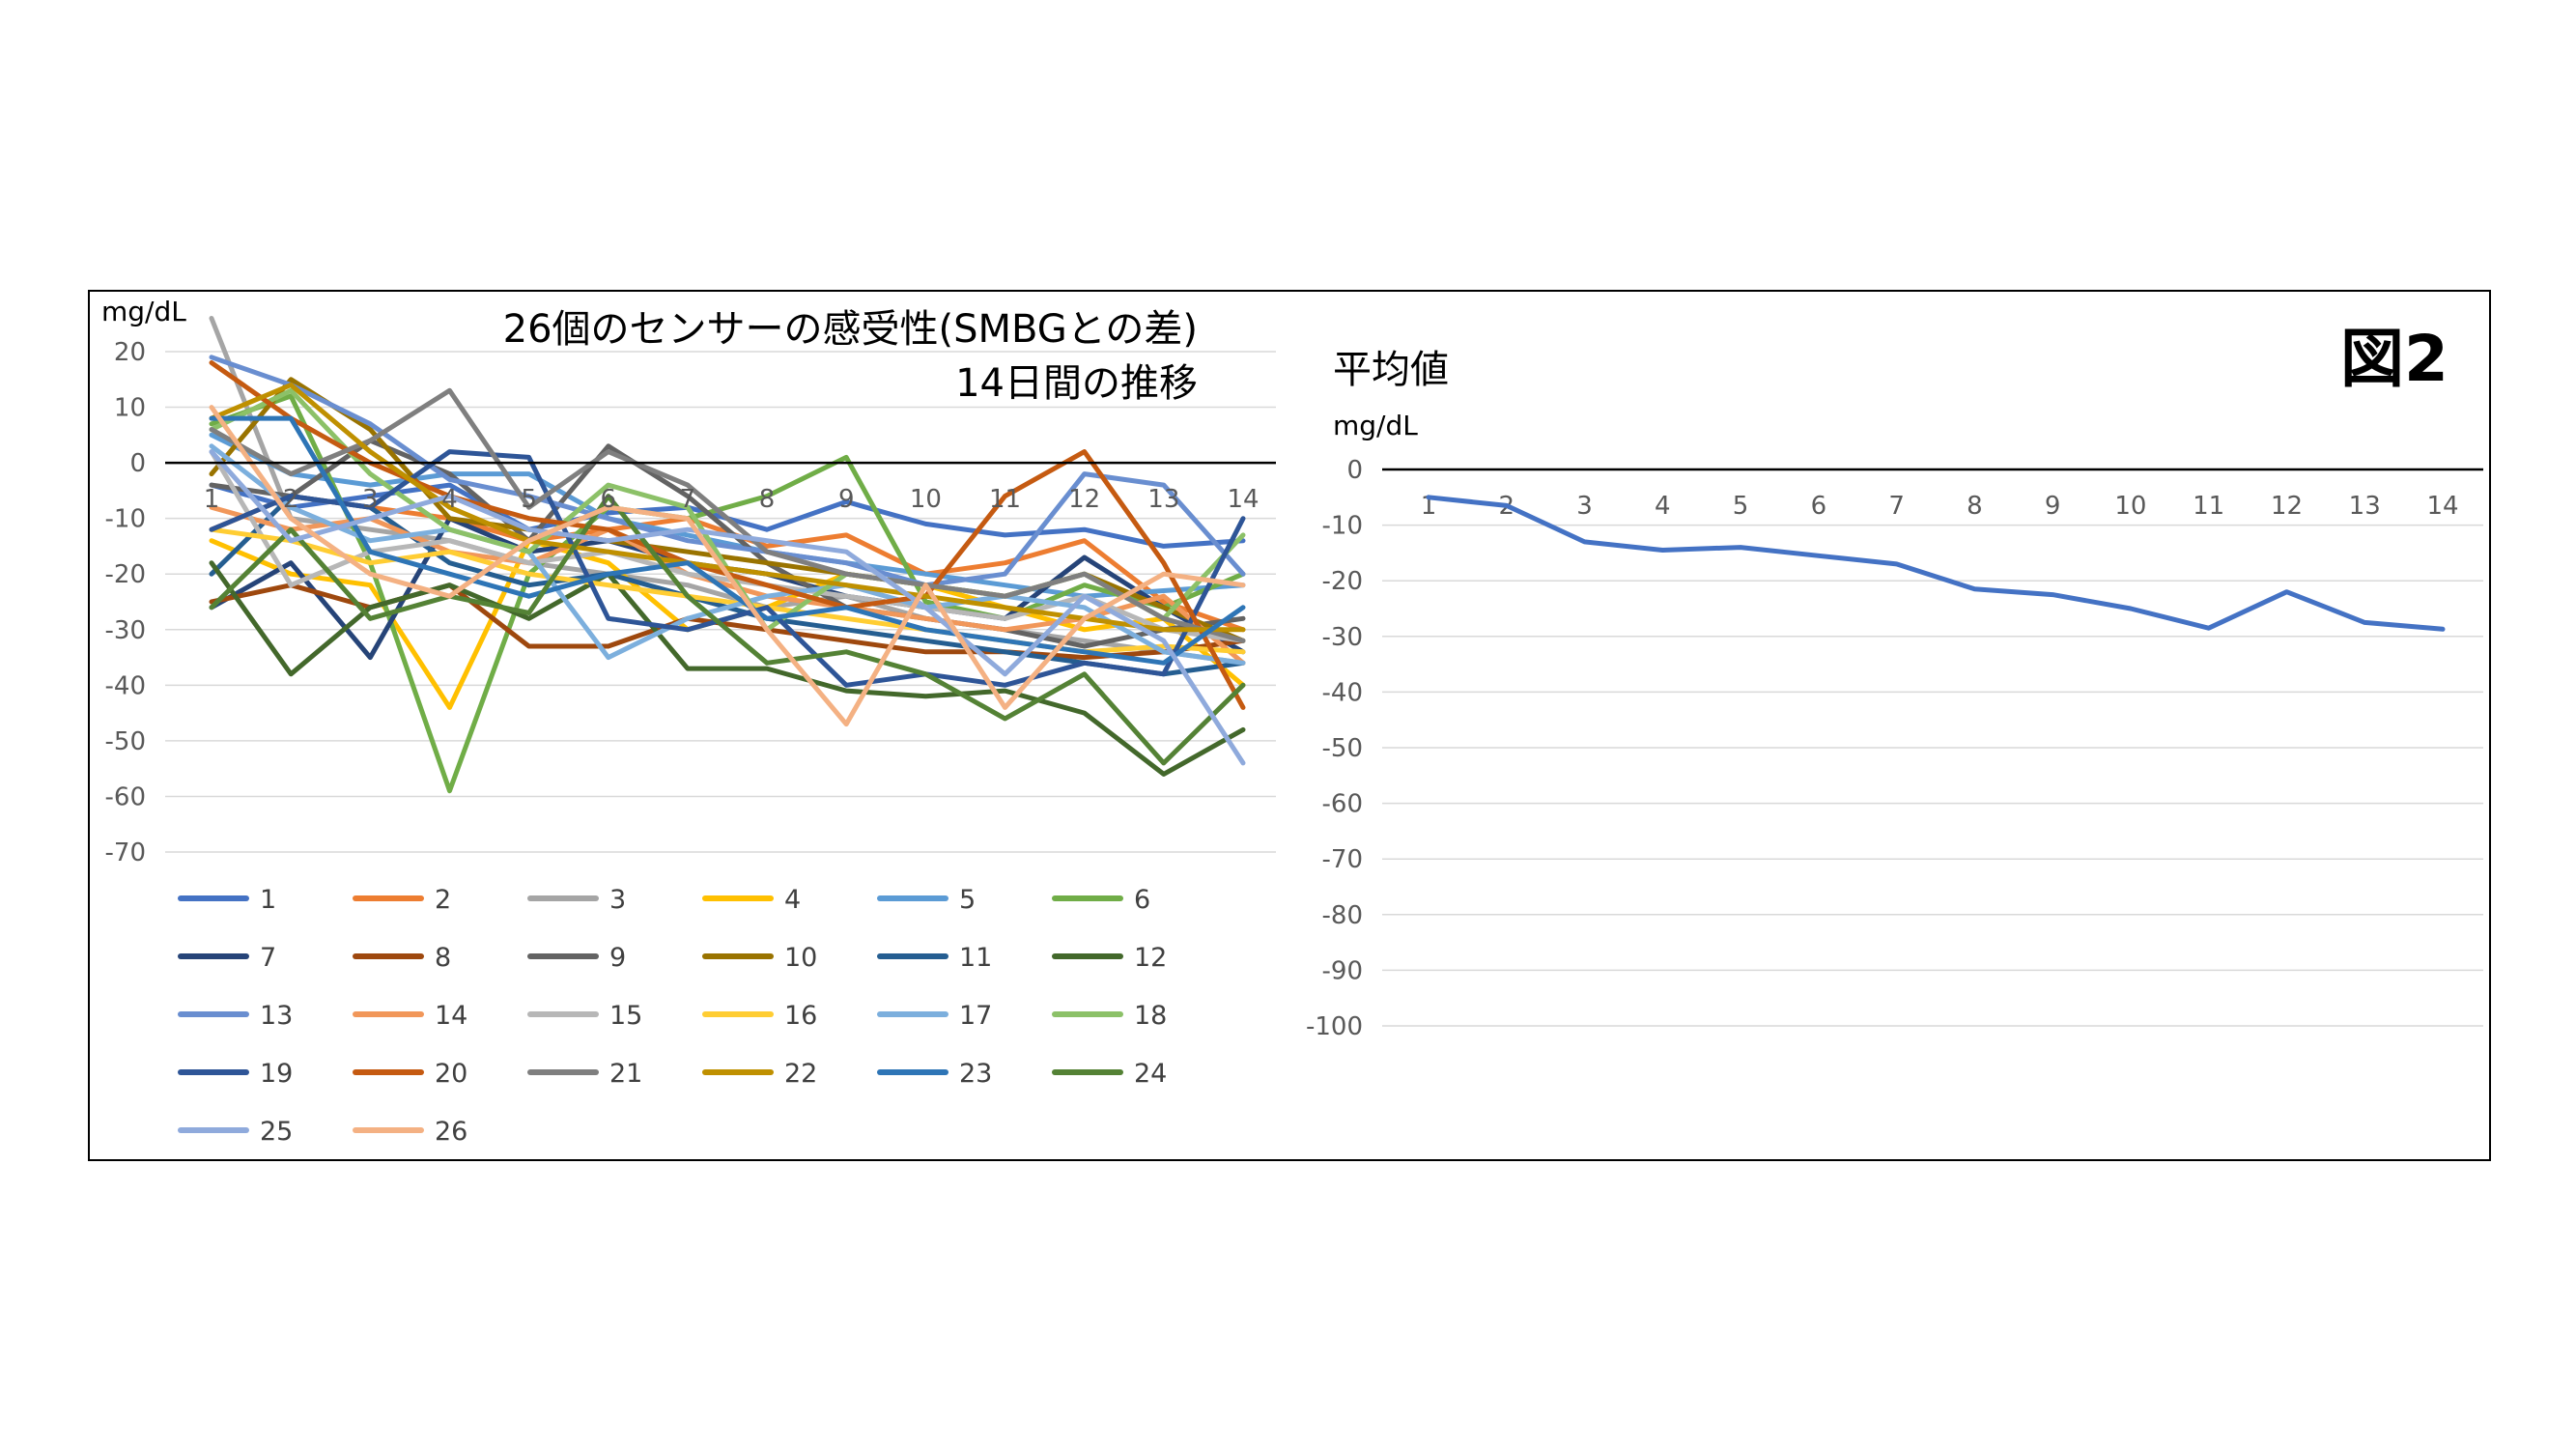 The height and width of the screenshot is (1449, 2576). What do you see at coordinates (276, 1132) in the screenshot?
I see `legend-label: 25` at bounding box center [276, 1132].